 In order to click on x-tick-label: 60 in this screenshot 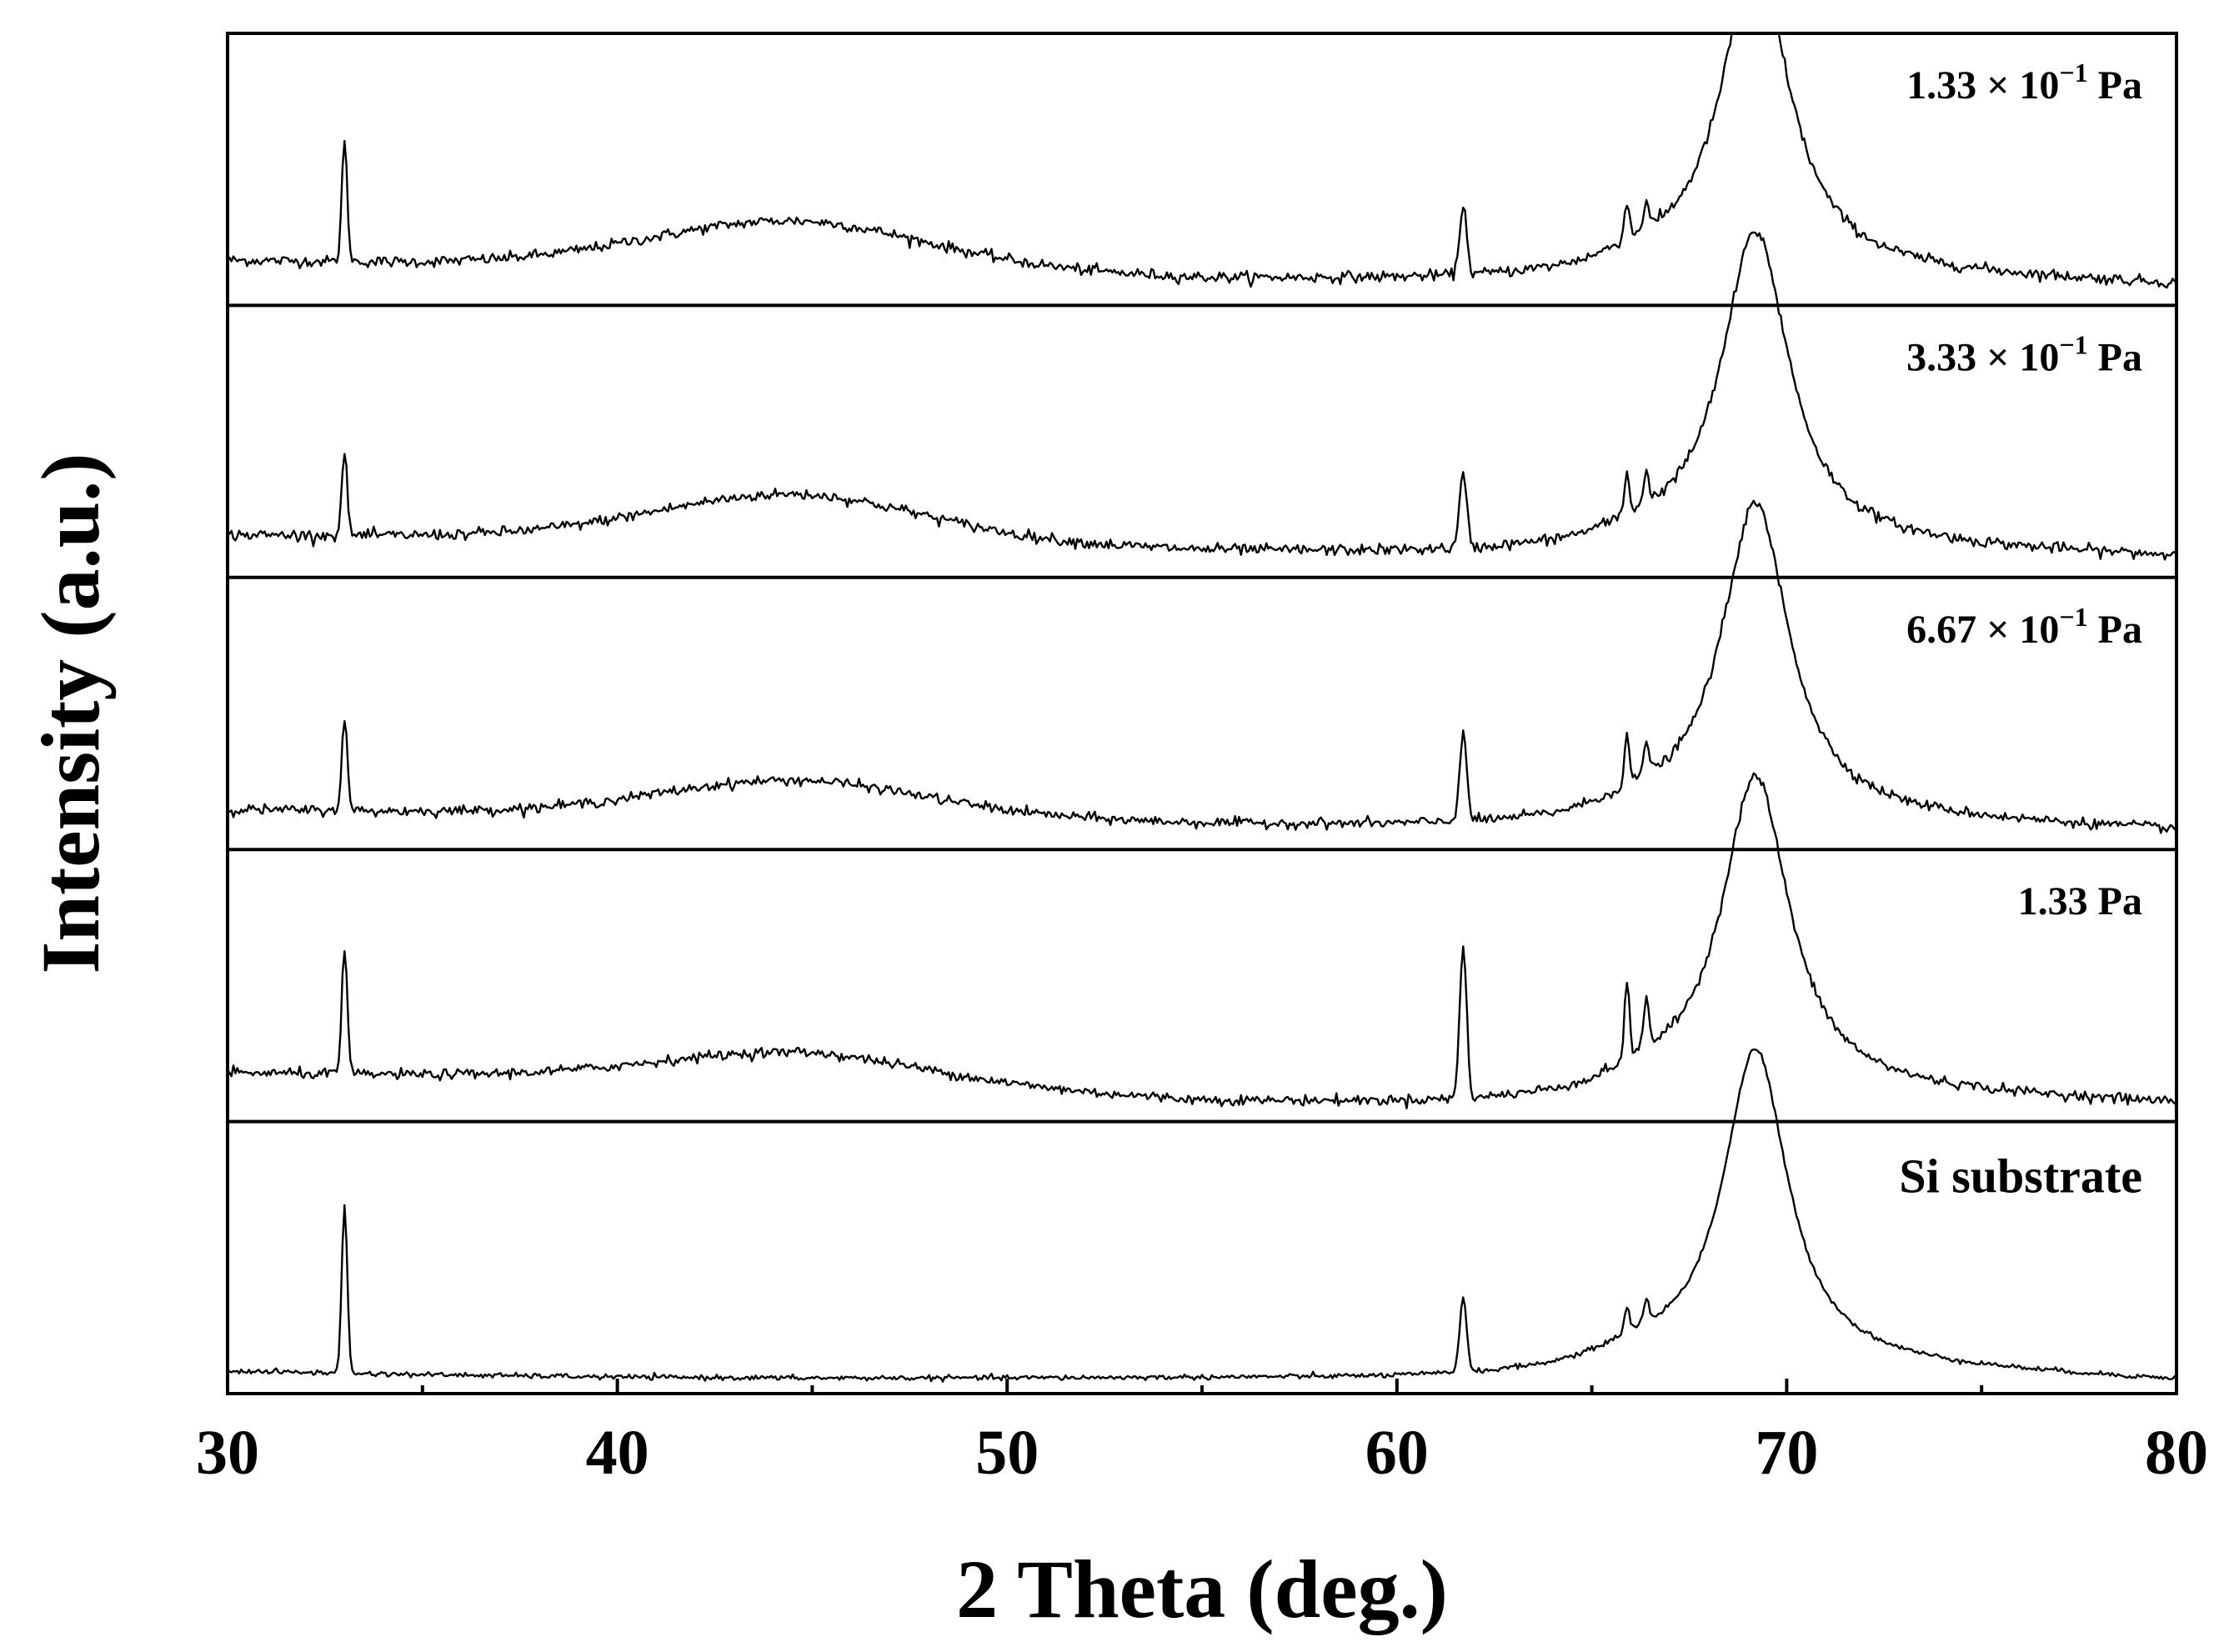, I will do `click(1397, 1453)`.